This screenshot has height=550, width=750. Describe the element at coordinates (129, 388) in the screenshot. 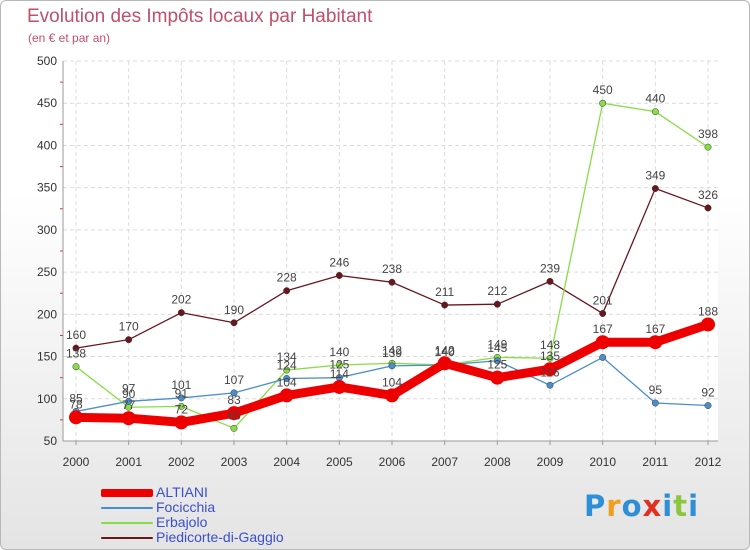

I see `data-label: 97` at that location.